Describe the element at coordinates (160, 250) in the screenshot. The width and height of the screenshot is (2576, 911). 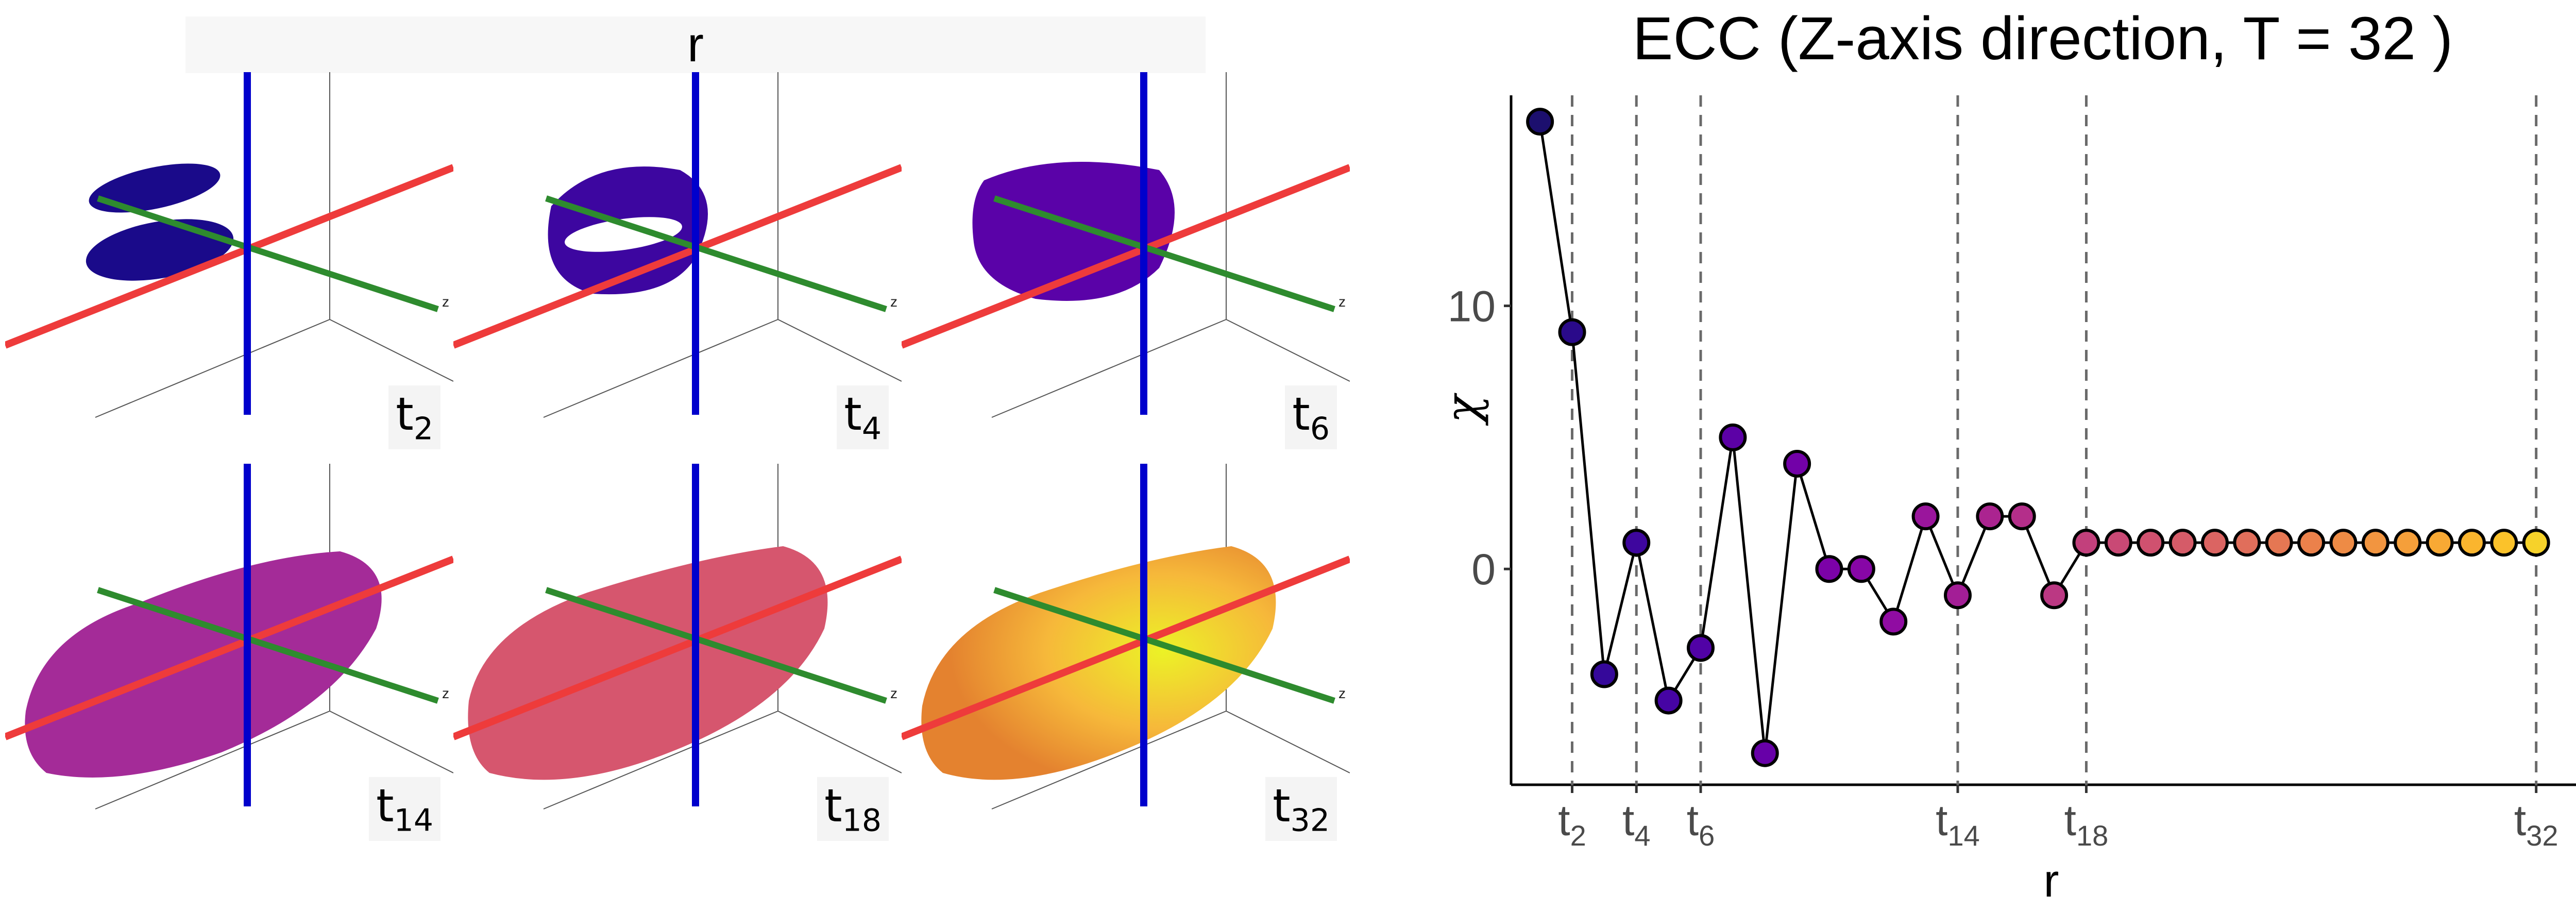
I see `blob-bottom` at that location.